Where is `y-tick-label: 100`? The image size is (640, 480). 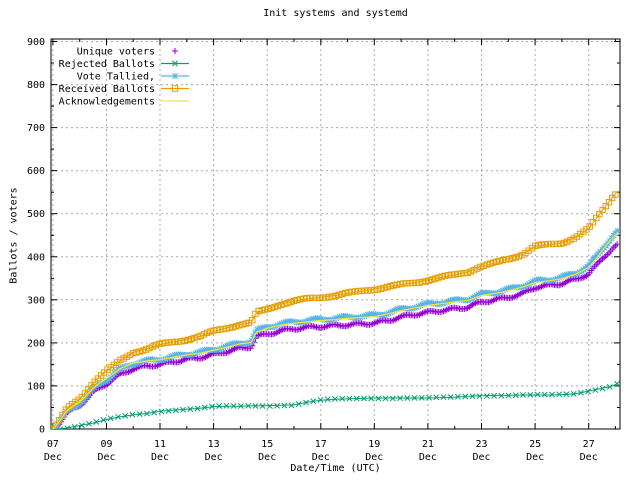
y-tick-label: 100 is located at coordinates (36, 386).